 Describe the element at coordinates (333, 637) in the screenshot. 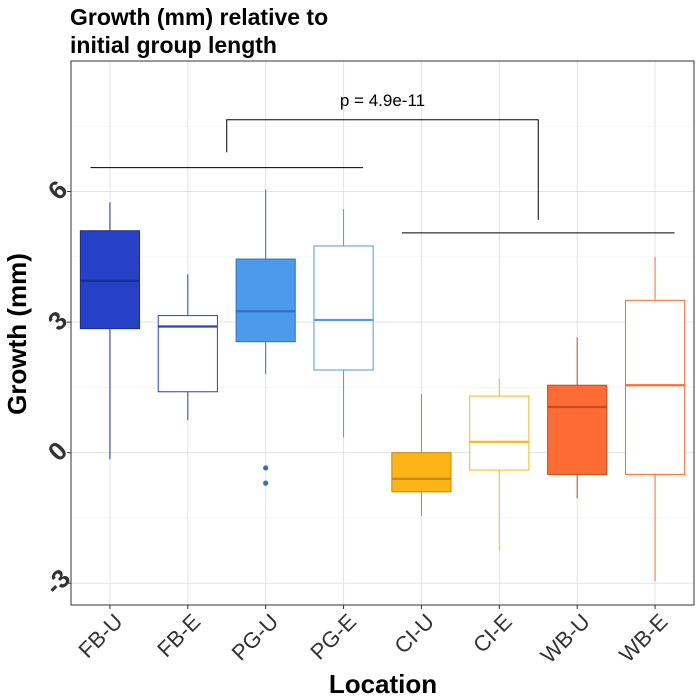

I see `x-tick-label: PG-E` at that location.